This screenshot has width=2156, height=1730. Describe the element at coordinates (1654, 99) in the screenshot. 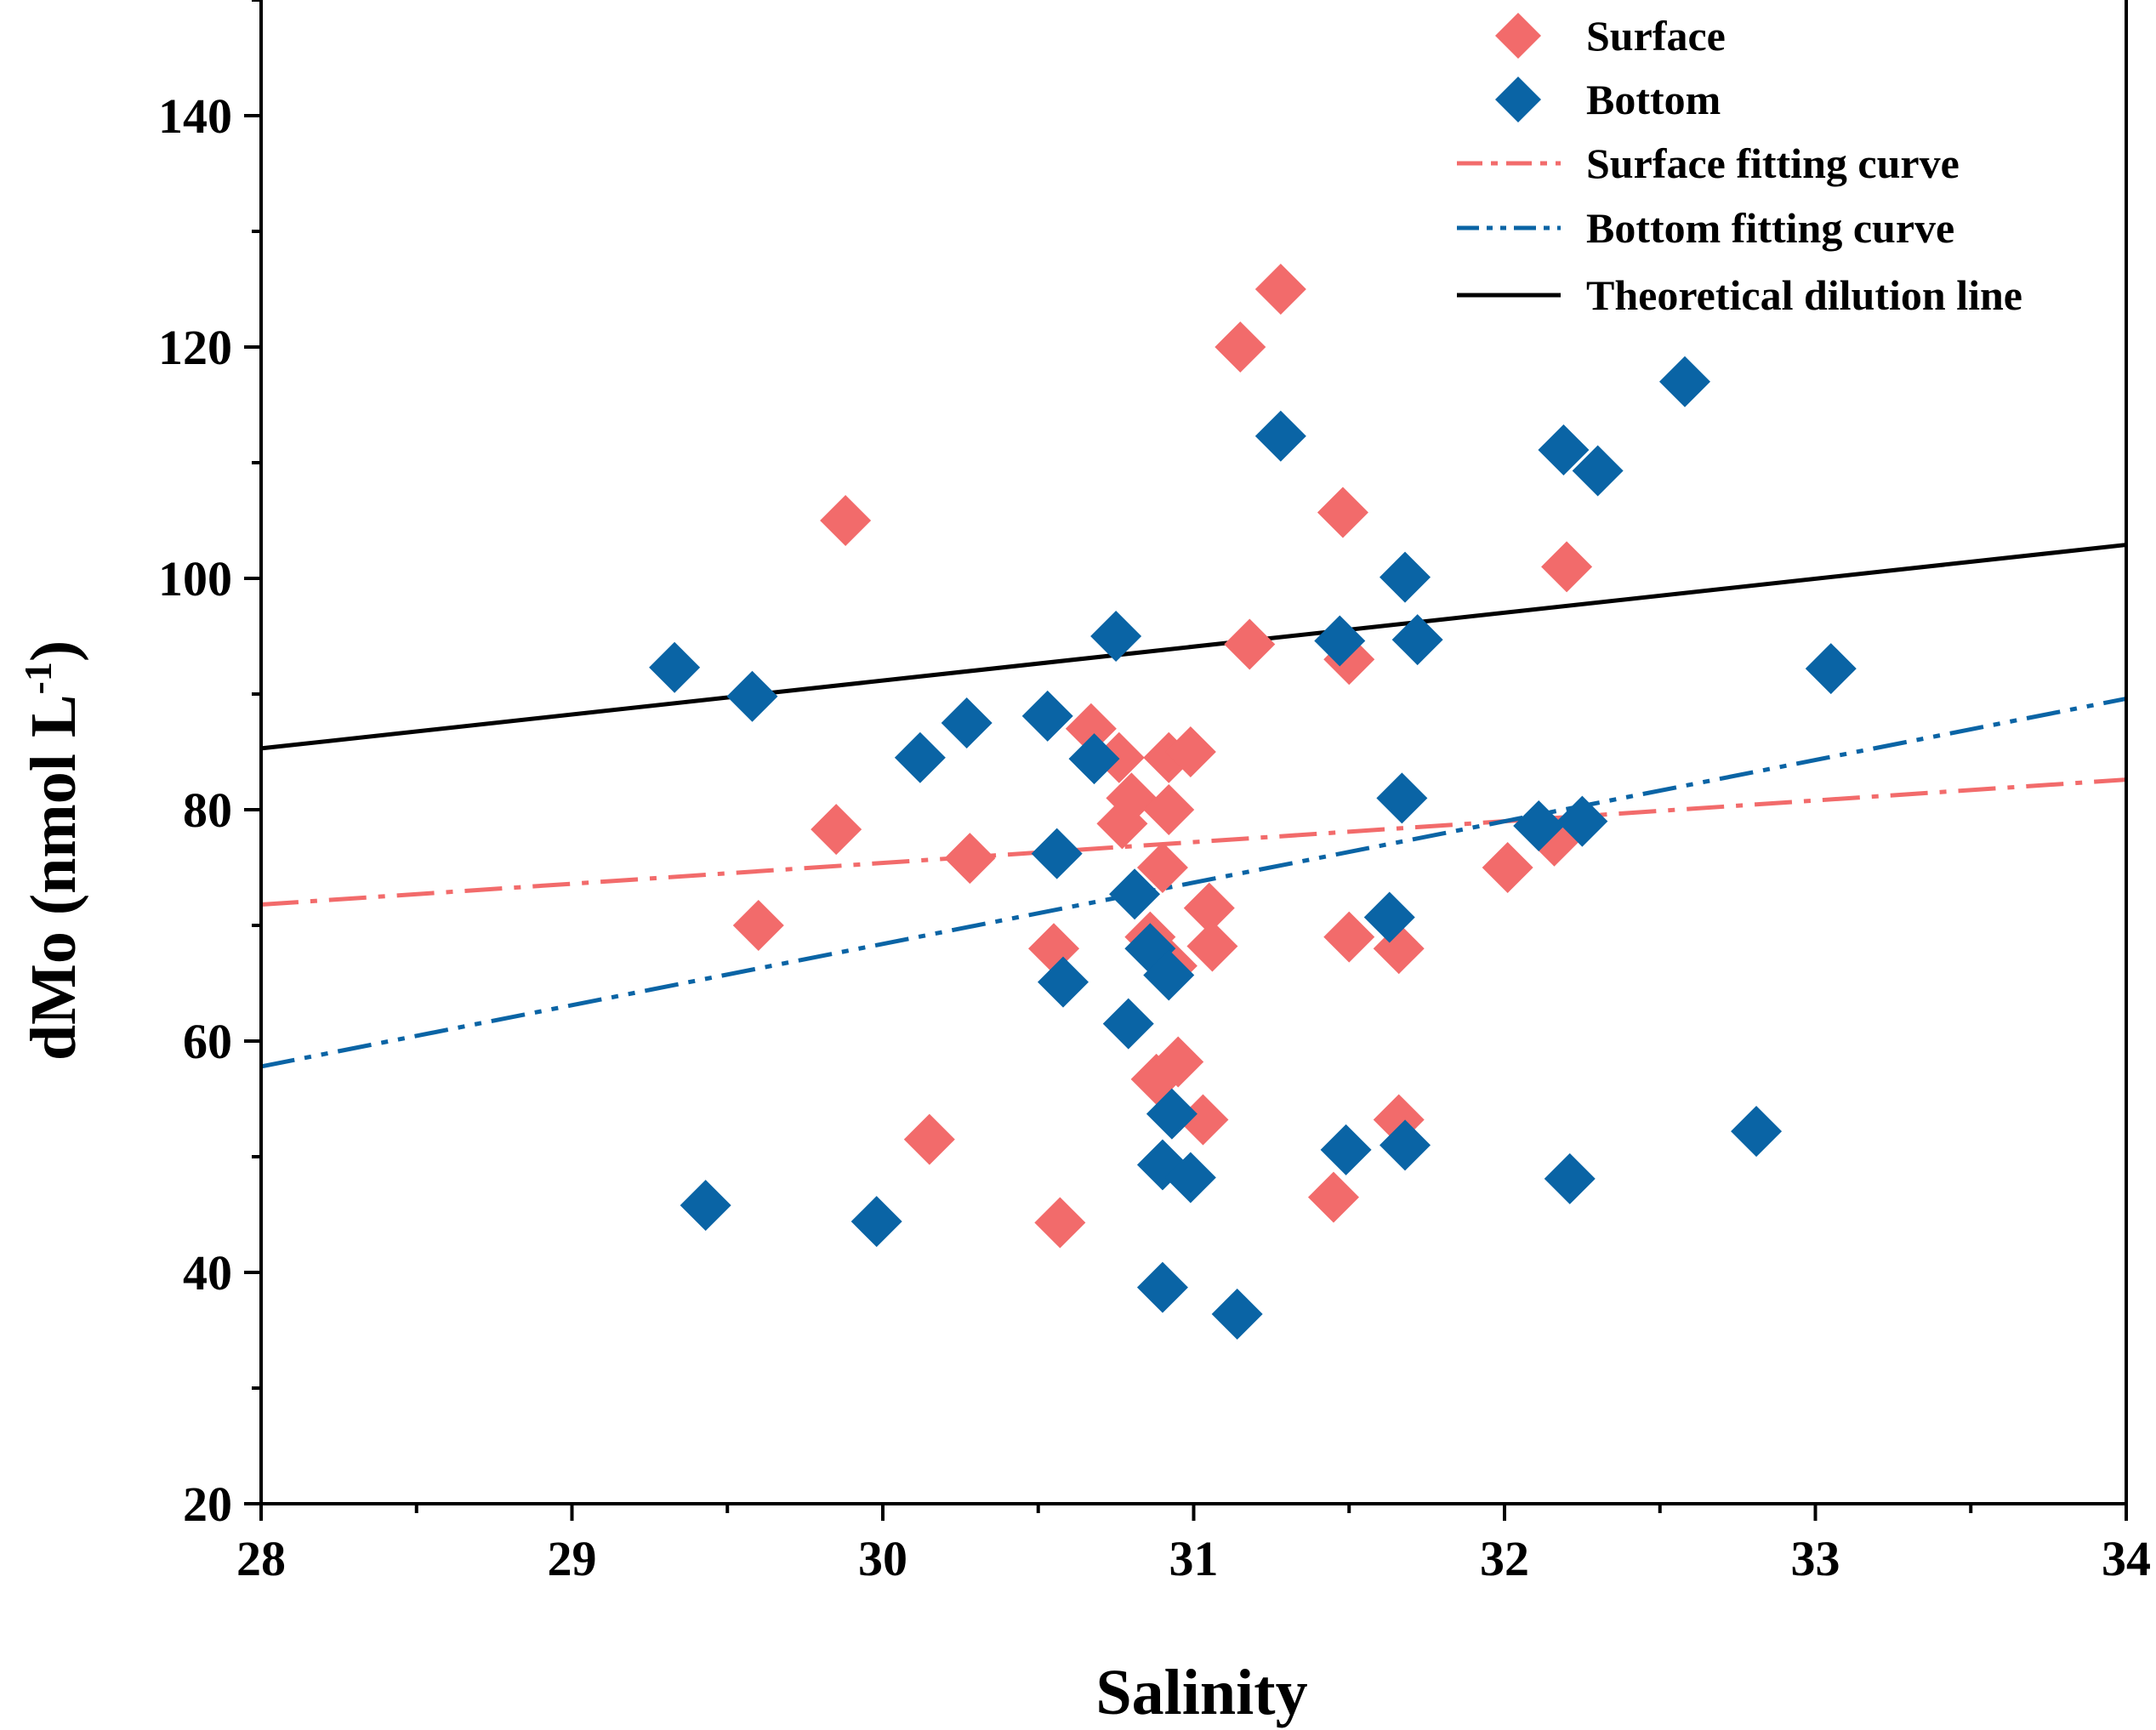

I see `legend-bottom-label: Bottom` at that location.